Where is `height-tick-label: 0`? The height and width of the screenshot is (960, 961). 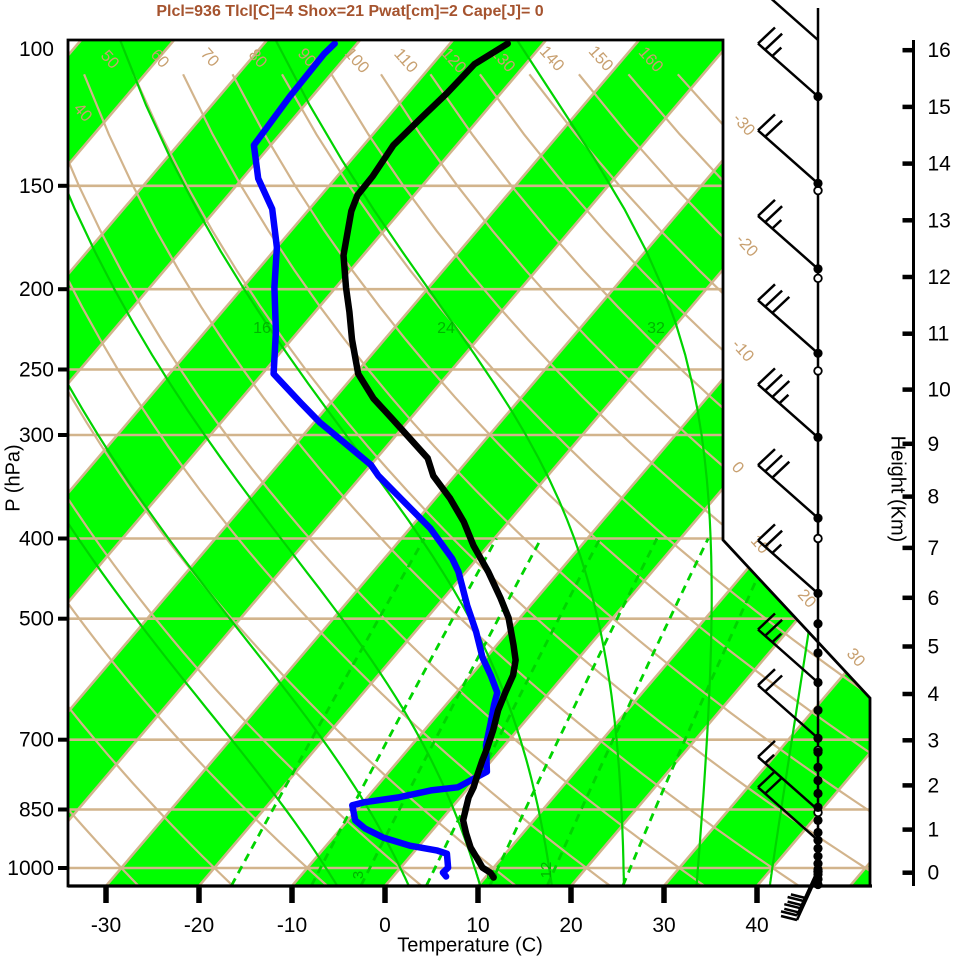 height-tick-label: 0 is located at coordinates (934, 873).